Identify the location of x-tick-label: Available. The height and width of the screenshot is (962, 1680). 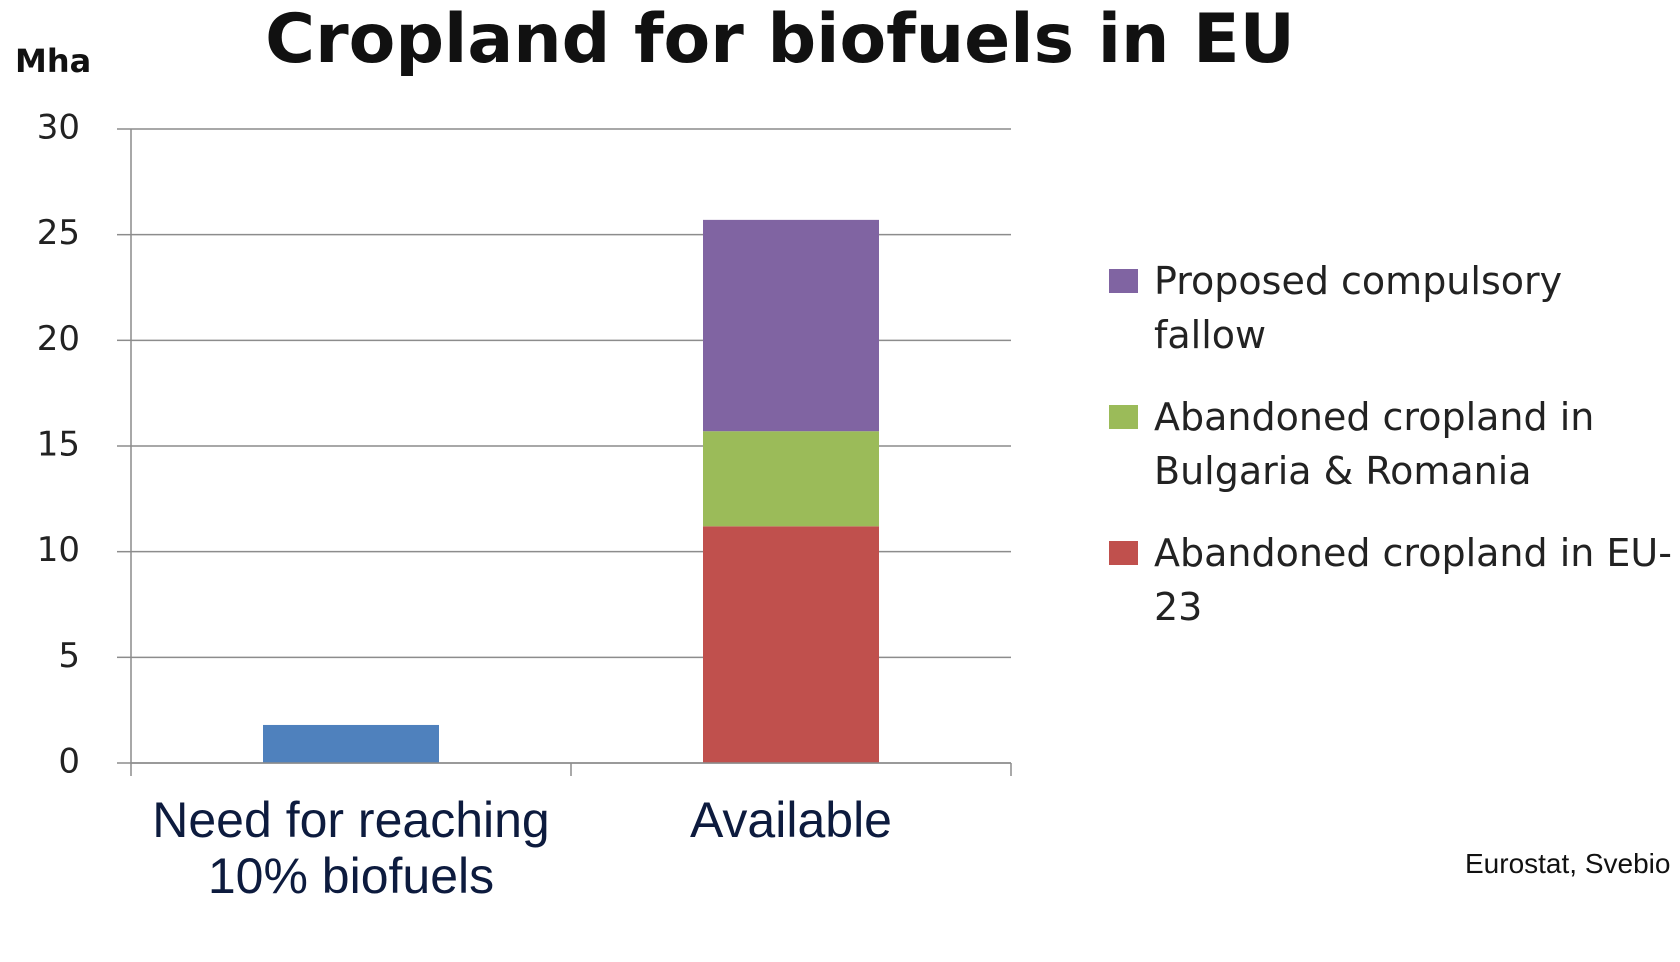
(790, 820).